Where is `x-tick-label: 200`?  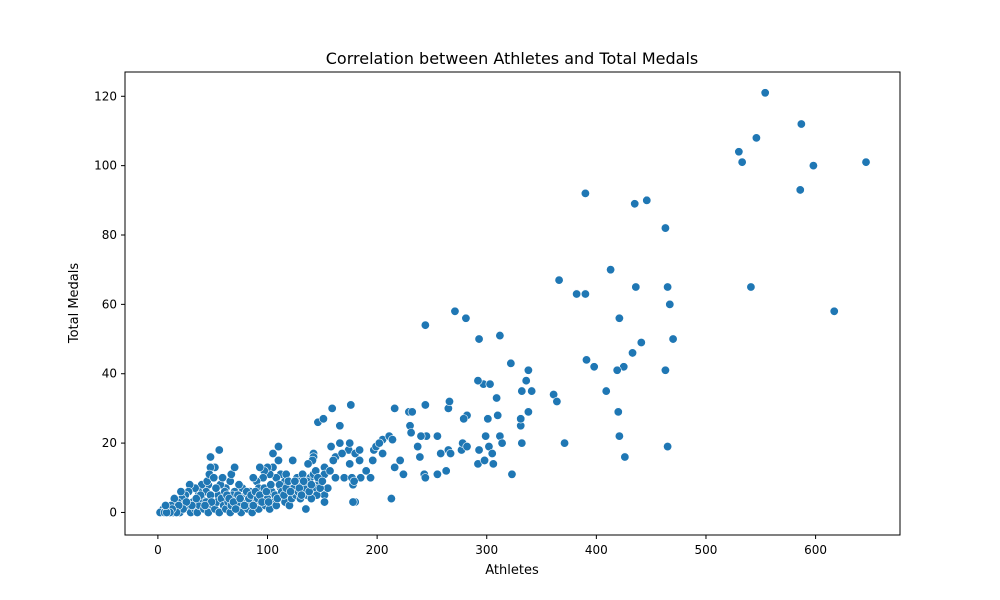
x-tick-label: 200 is located at coordinates (377, 550).